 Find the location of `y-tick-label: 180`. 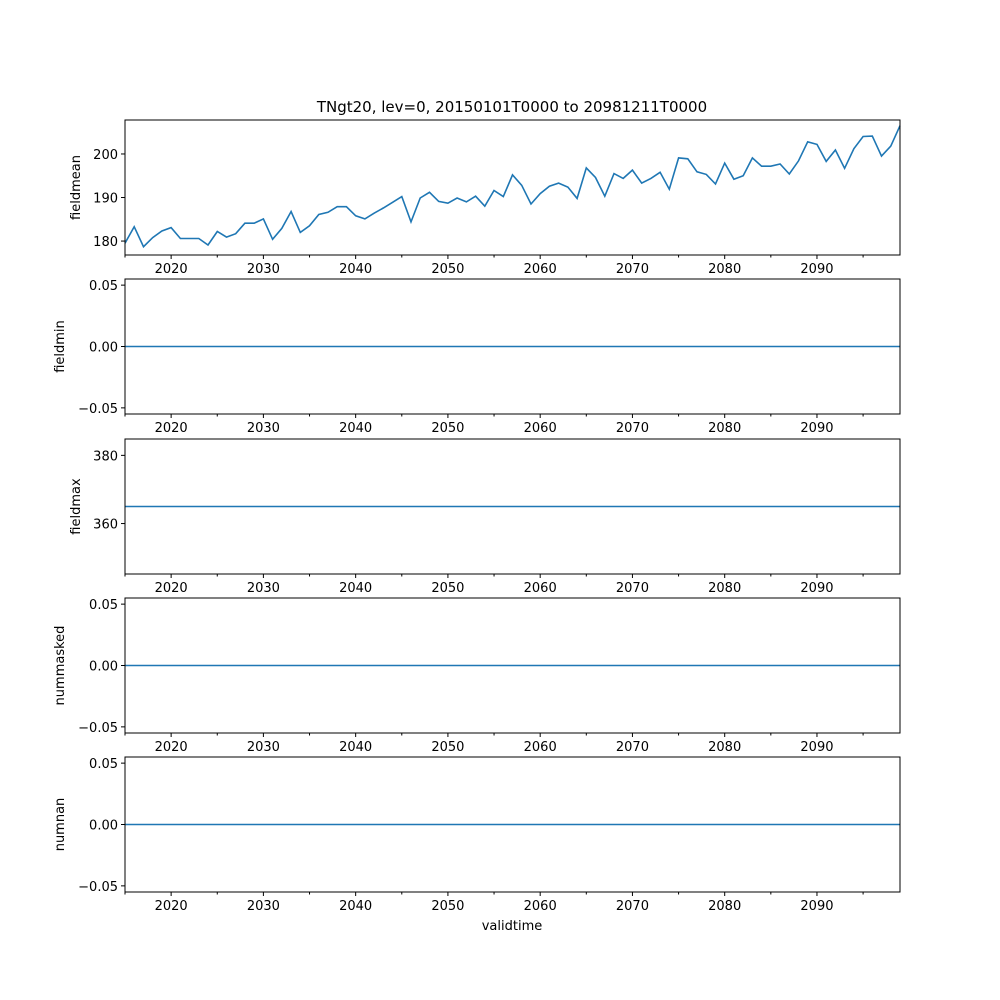

y-tick-label: 180 is located at coordinates (105, 242).